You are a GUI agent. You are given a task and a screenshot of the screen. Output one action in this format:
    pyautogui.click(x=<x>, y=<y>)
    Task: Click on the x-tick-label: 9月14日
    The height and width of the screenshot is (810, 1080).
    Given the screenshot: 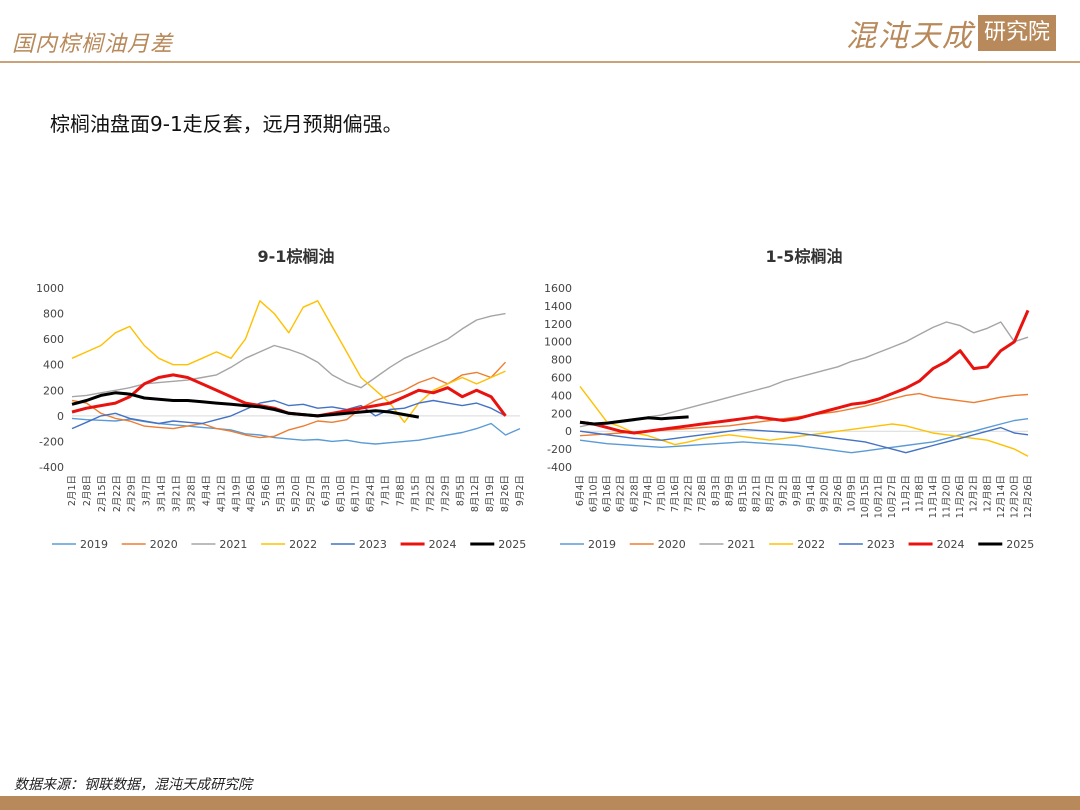 What is the action you would take?
    pyautogui.click(x=811, y=493)
    